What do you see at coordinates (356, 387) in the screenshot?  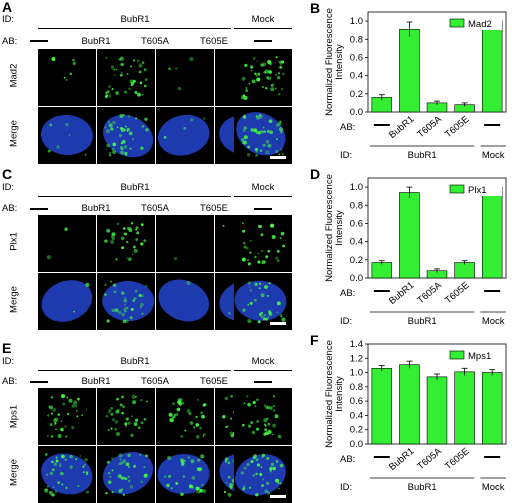 I see `y-tick-label: 0.8` at bounding box center [356, 387].